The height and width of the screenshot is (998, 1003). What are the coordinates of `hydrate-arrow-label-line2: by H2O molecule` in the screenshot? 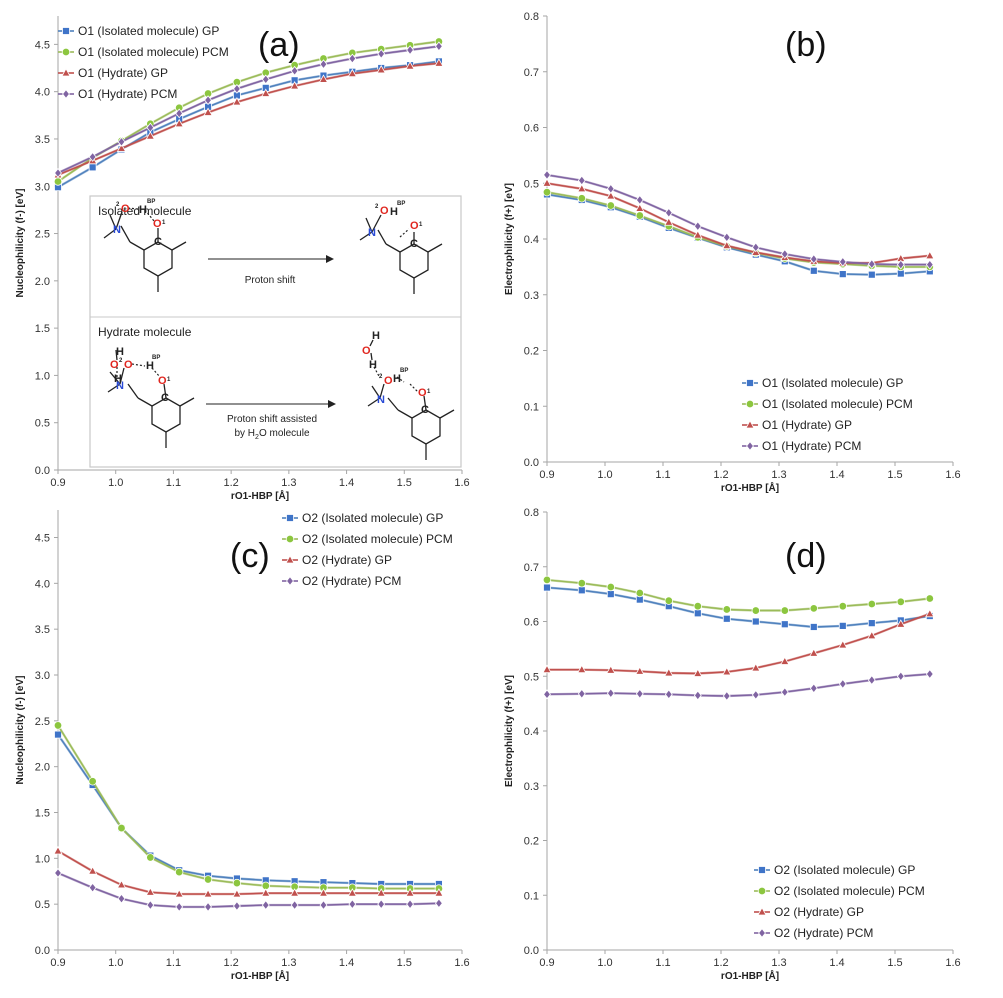 It's located at (271, 434).